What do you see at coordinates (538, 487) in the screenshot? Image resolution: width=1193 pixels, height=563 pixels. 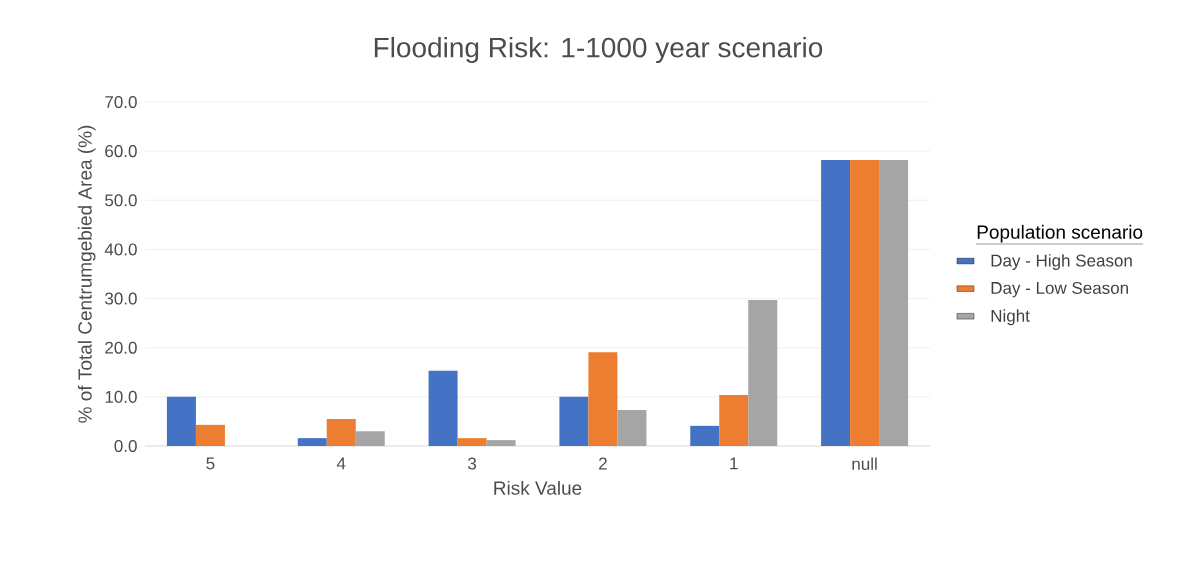 I see `x-axis-title: Risk Value` at bounding box center [538, 487].